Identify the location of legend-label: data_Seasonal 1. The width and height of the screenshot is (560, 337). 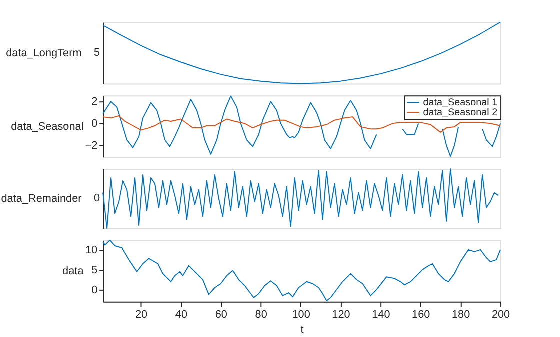
(460, 103).